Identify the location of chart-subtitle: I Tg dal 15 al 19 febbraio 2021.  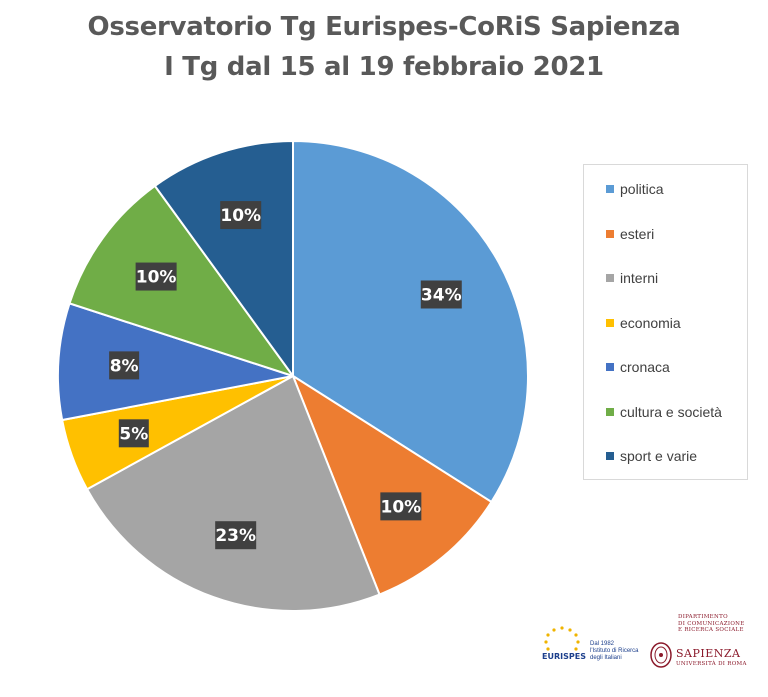
(384, 67).